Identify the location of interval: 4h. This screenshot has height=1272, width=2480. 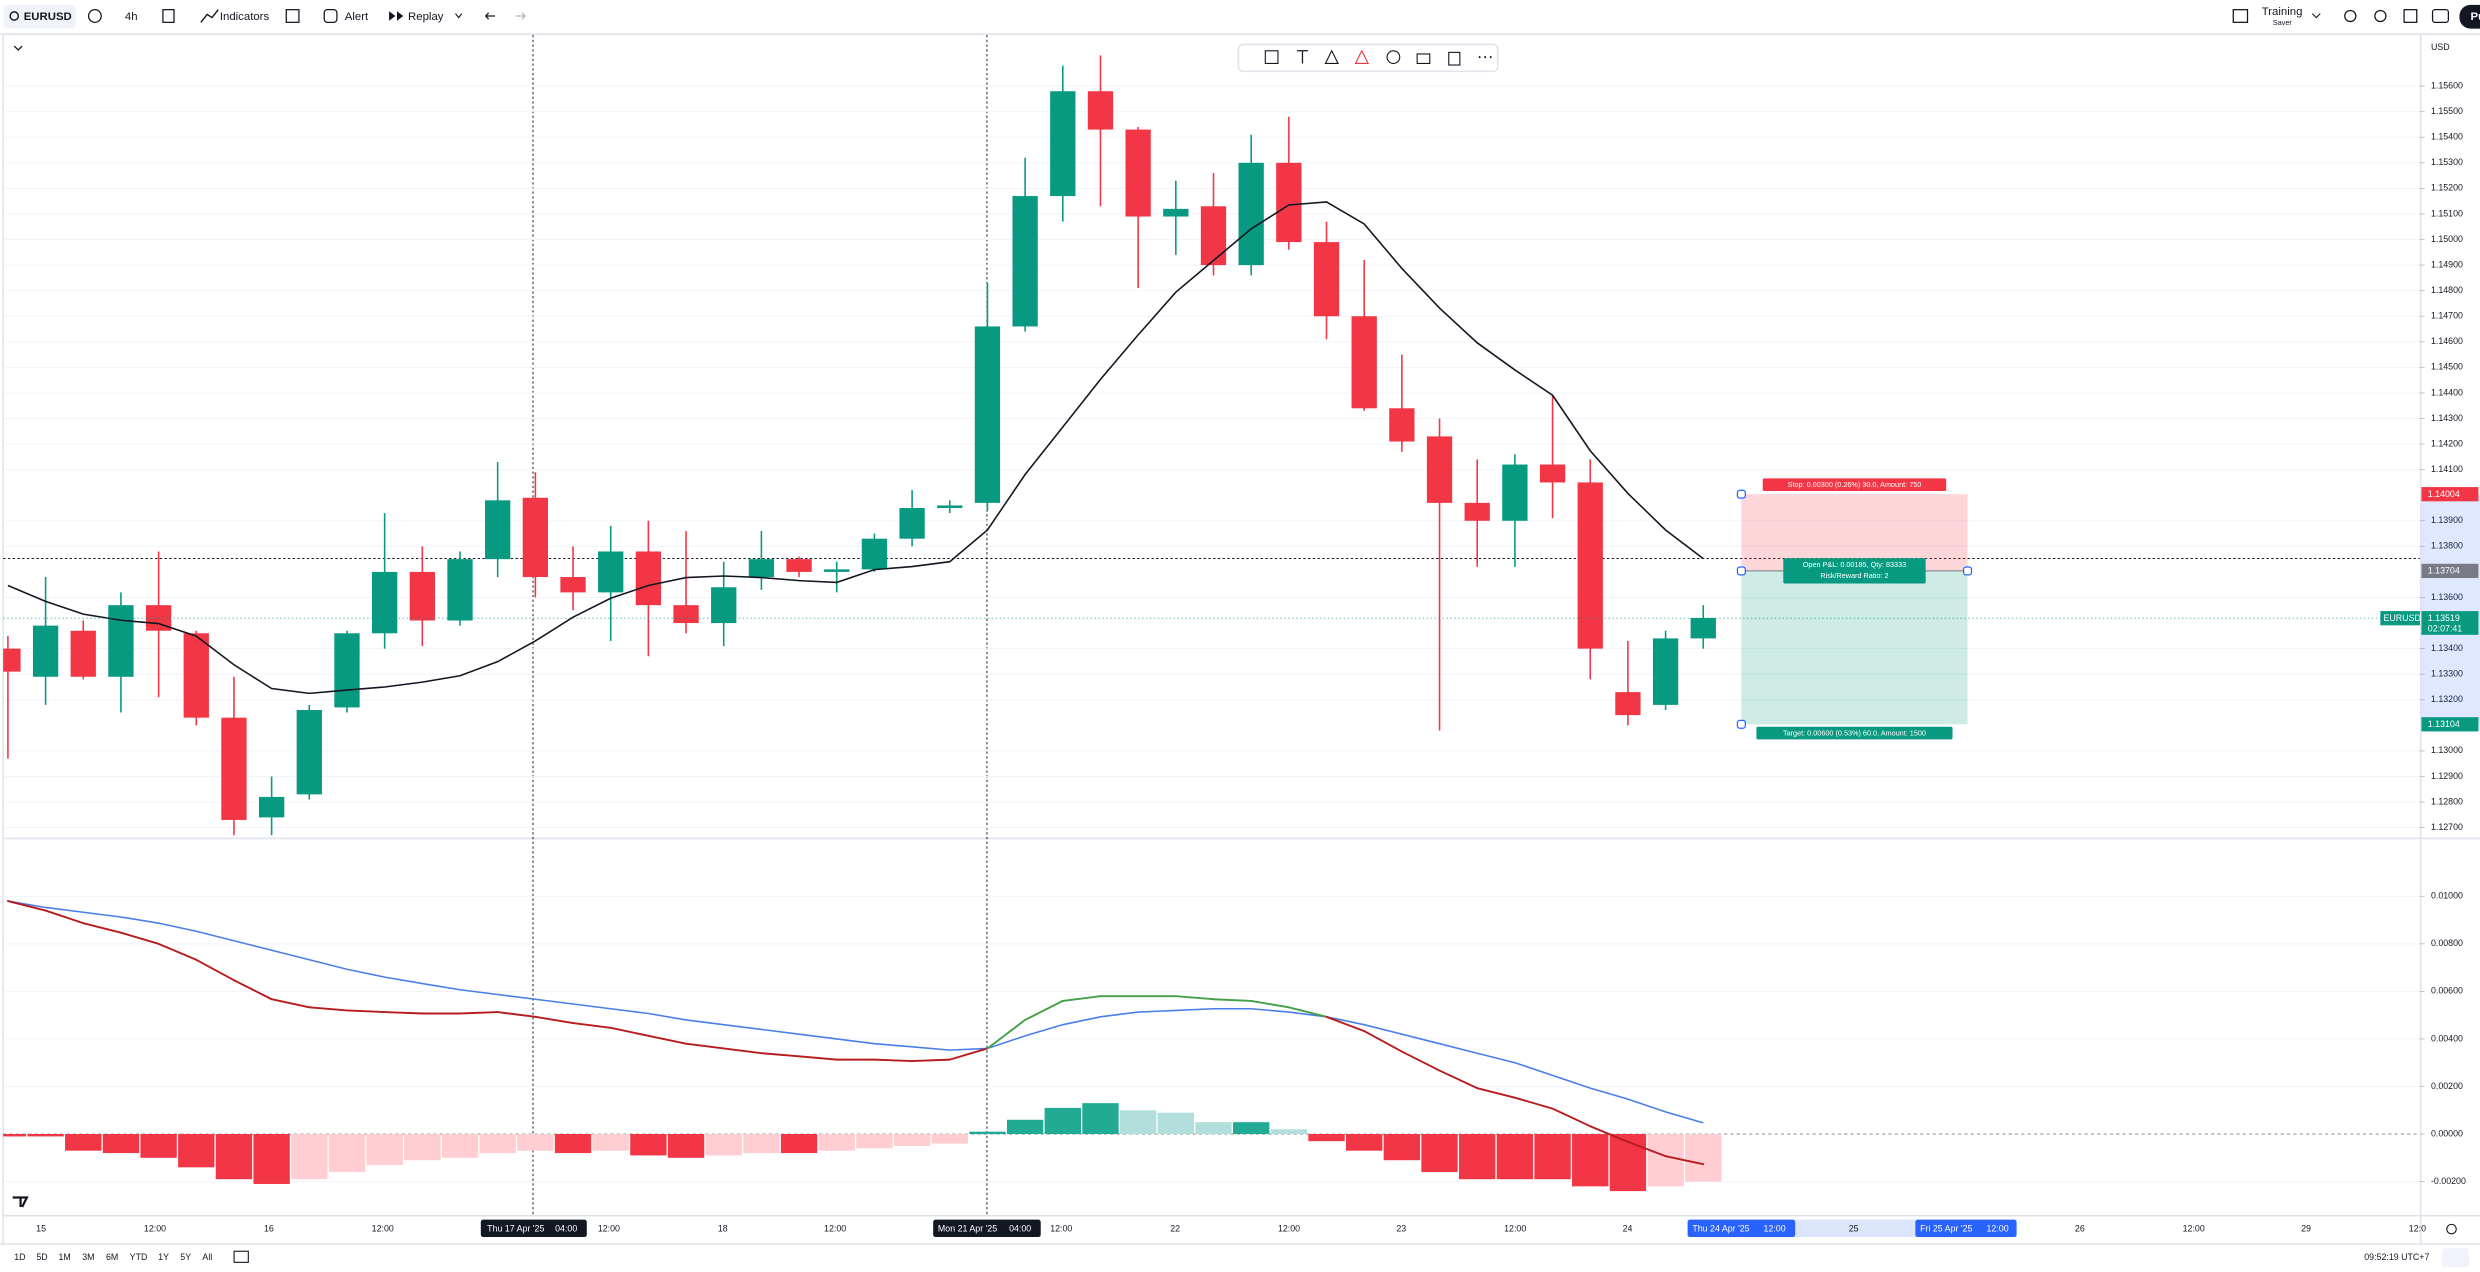
(131, 17).